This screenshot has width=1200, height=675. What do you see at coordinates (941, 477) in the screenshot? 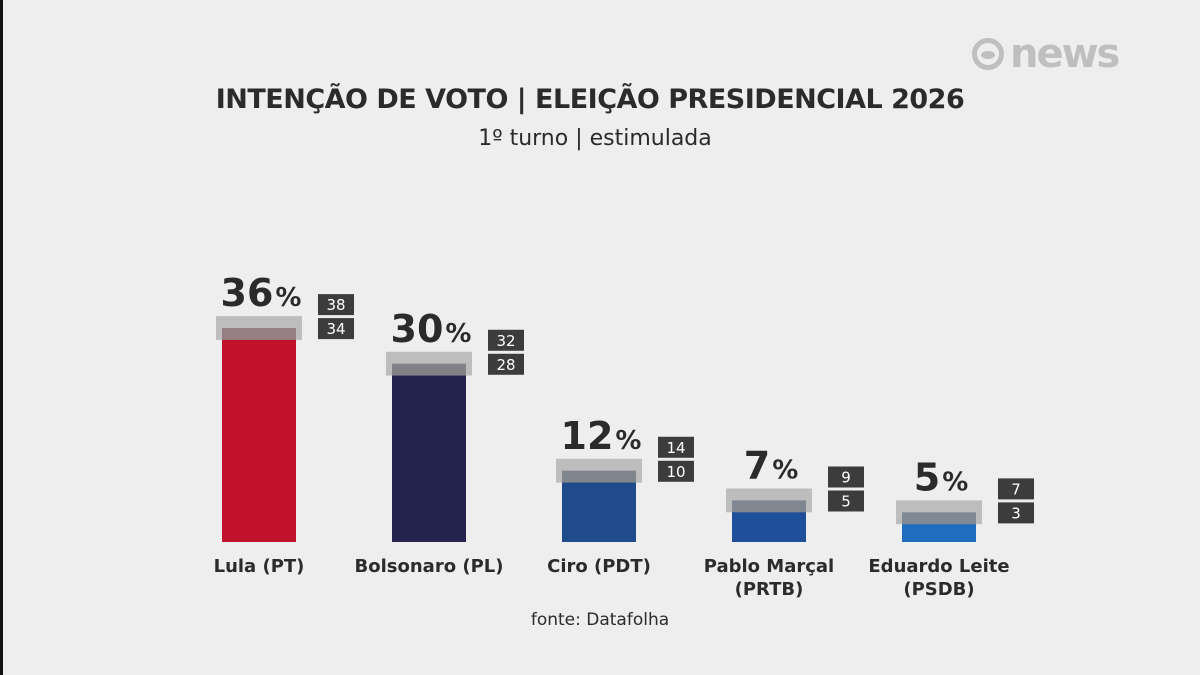
I see `value-label: 5%` at bounding box center [941, 477].